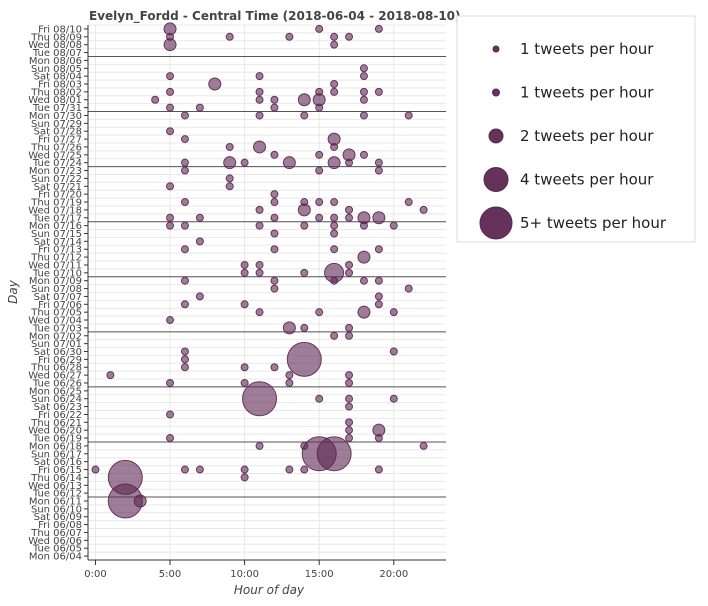 The height and width of the screenshot is (606, 708). I want to click on y-axis-title: Day, so click(13, 291).